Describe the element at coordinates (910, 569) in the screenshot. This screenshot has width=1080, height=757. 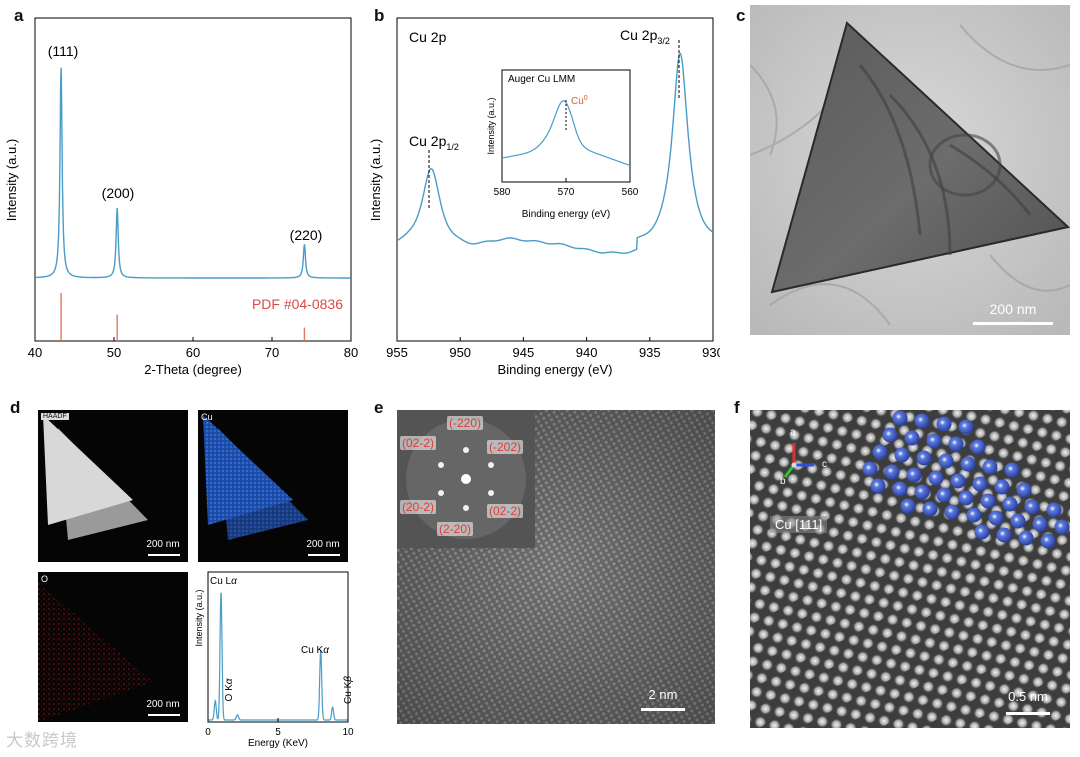
I see `stem-image-f: a c b Cu [111] 0.5 nm` at that location.